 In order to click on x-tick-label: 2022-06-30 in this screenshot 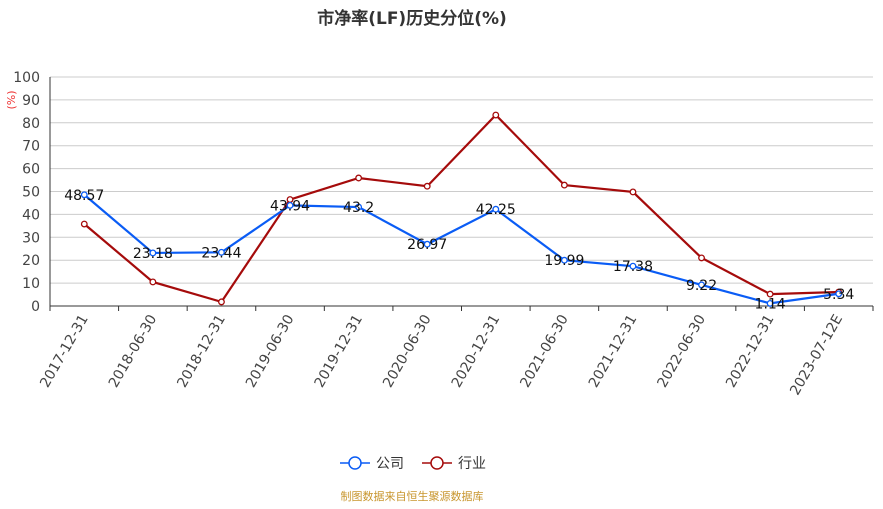, I will do `click(681, 351)`.